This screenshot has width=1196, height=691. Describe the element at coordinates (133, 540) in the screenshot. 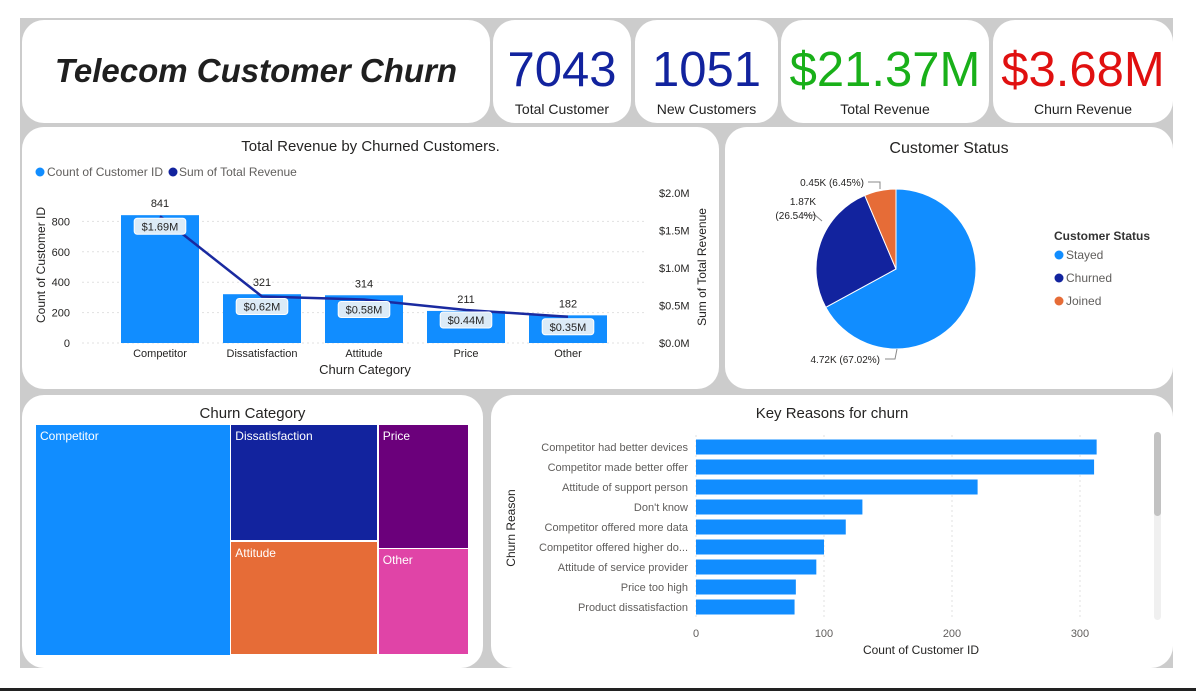

I see `treemap-tile-competitor: Competitor` at that location.